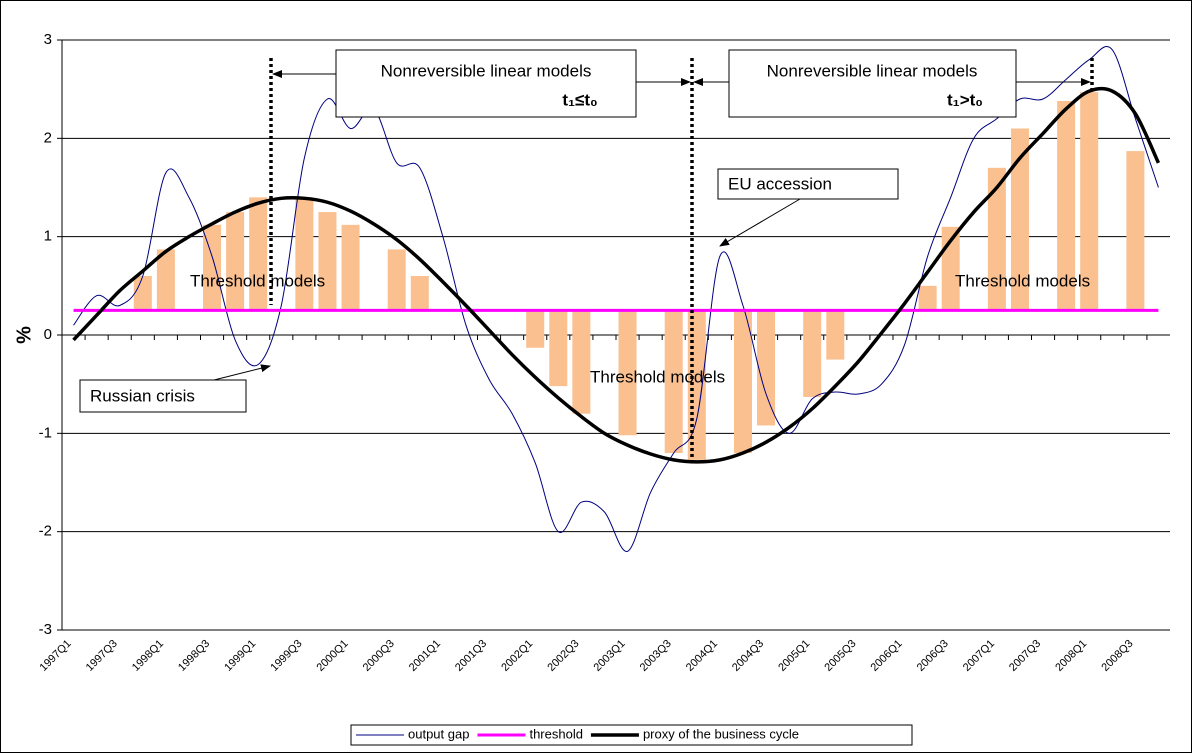  I want to click on y-tick-label: -1, so click(45, 432).